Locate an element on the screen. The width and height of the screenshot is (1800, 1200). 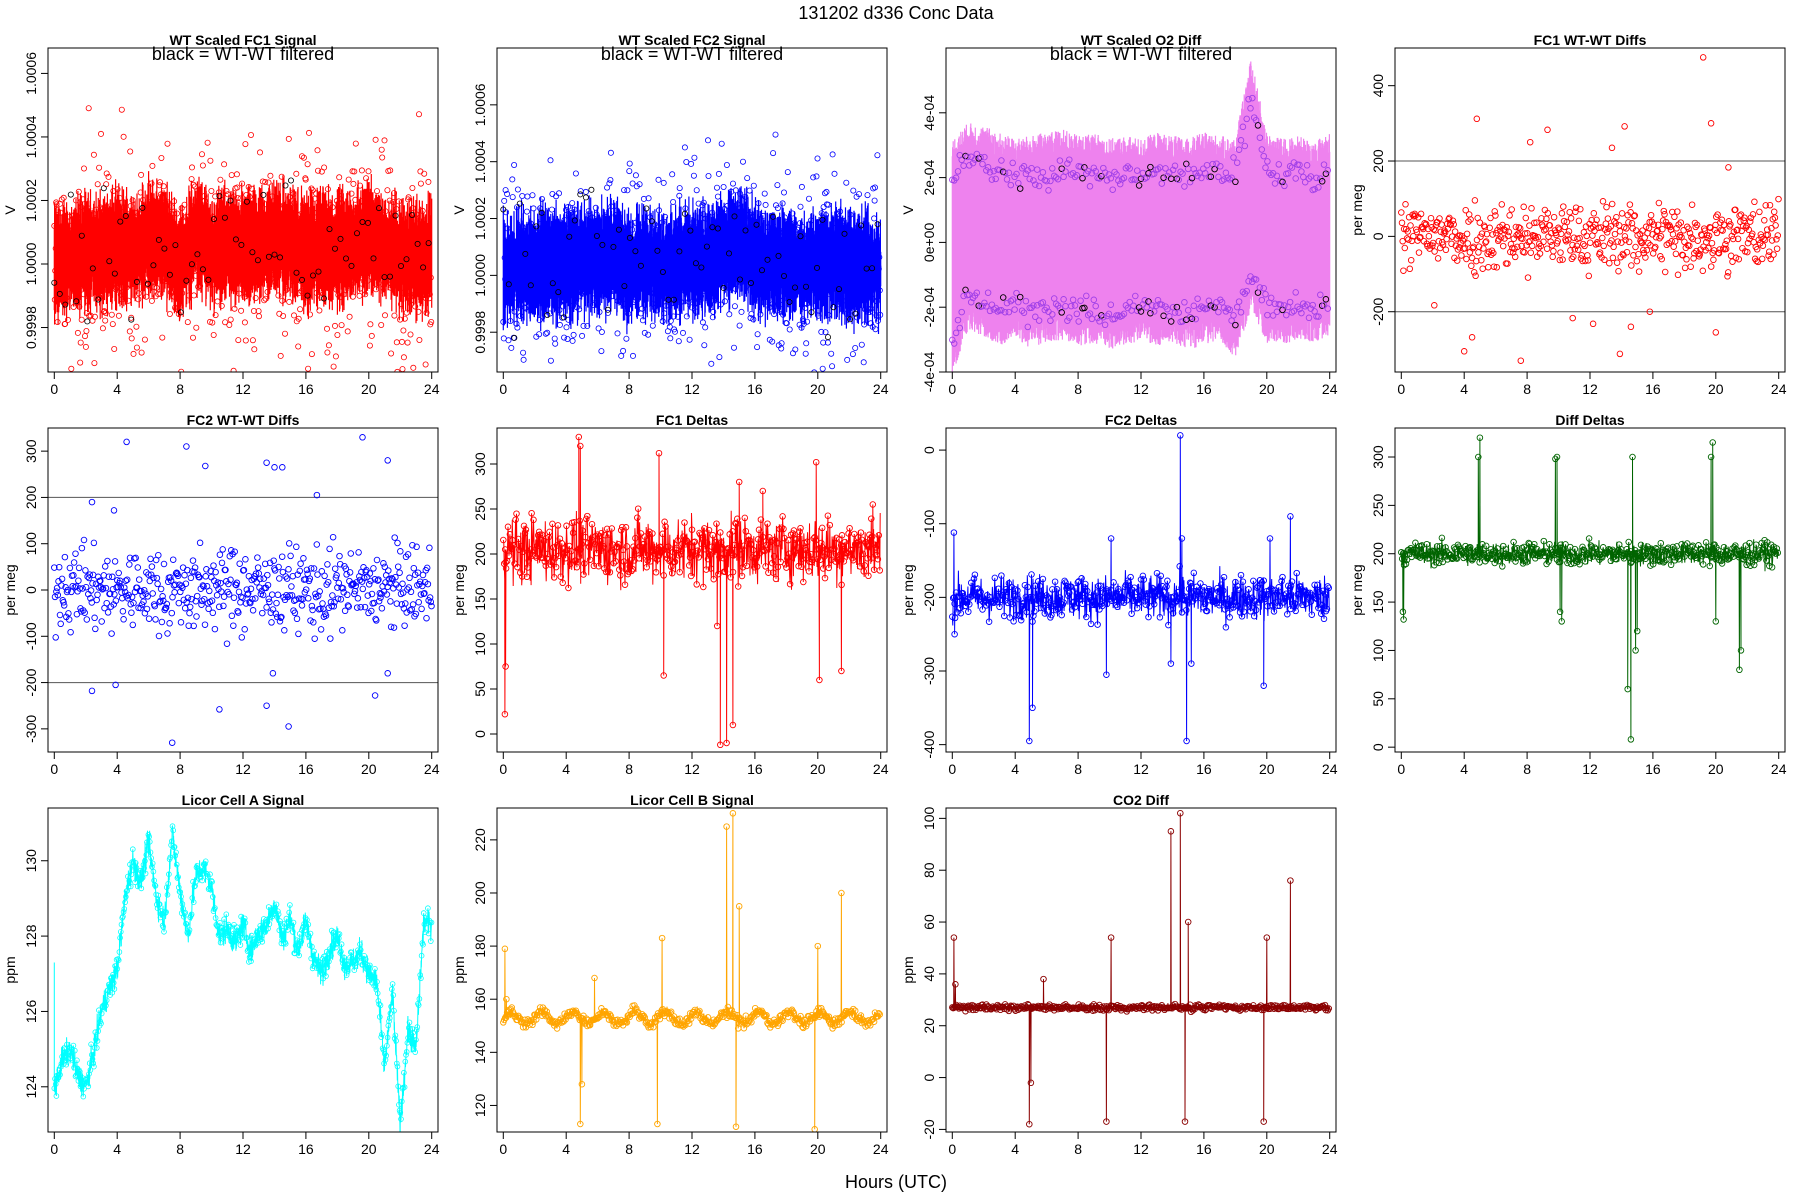
y-tick-label: 100 is located at coordinates (1378, 651).